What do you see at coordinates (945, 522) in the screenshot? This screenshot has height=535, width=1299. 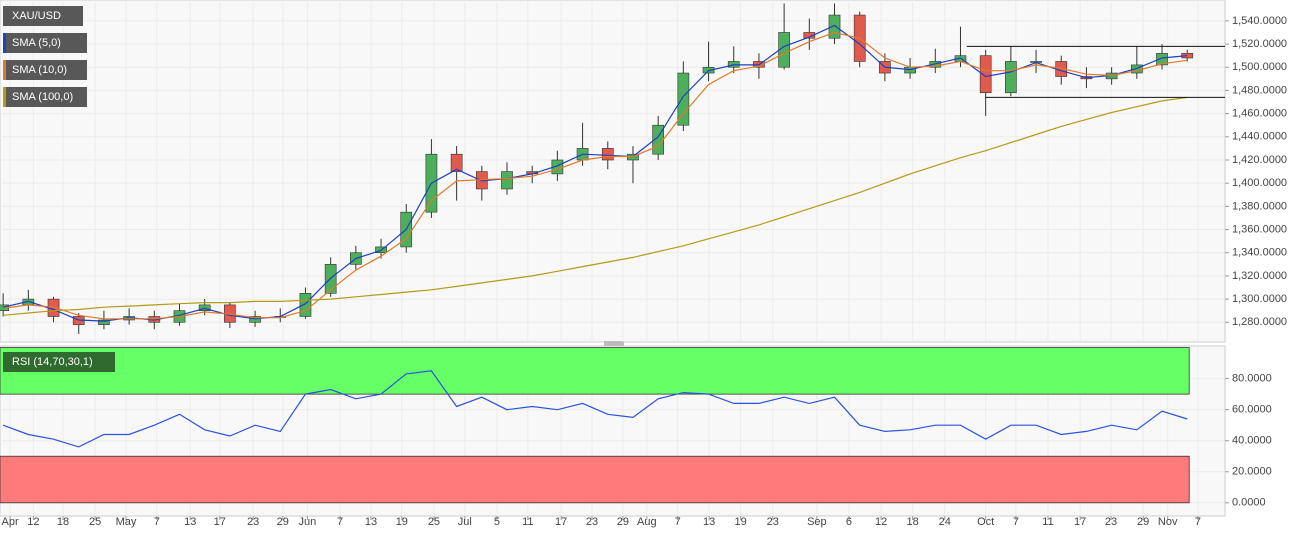 I see `x-tick-label: 24` at bounding box center [945, 522].